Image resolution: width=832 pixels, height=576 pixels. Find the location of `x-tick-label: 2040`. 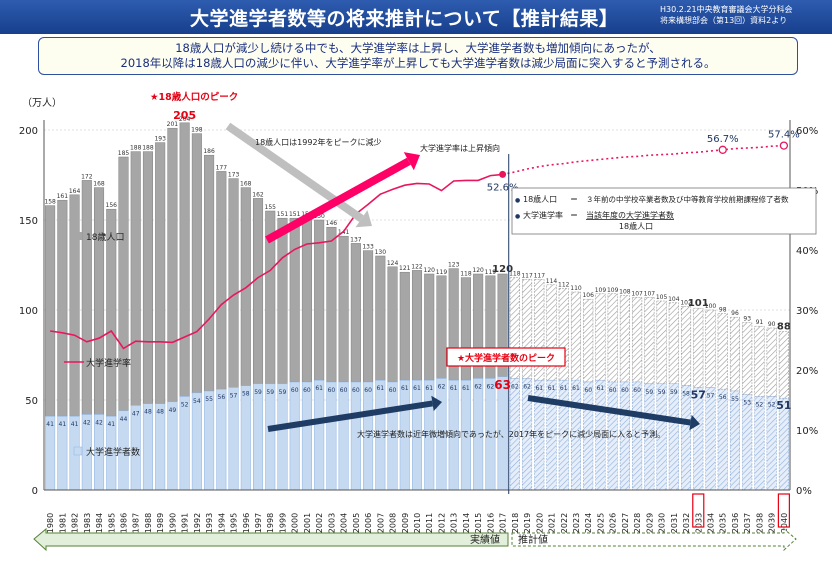

x-tick-label: 2040 is located at coordinates (784, 523).